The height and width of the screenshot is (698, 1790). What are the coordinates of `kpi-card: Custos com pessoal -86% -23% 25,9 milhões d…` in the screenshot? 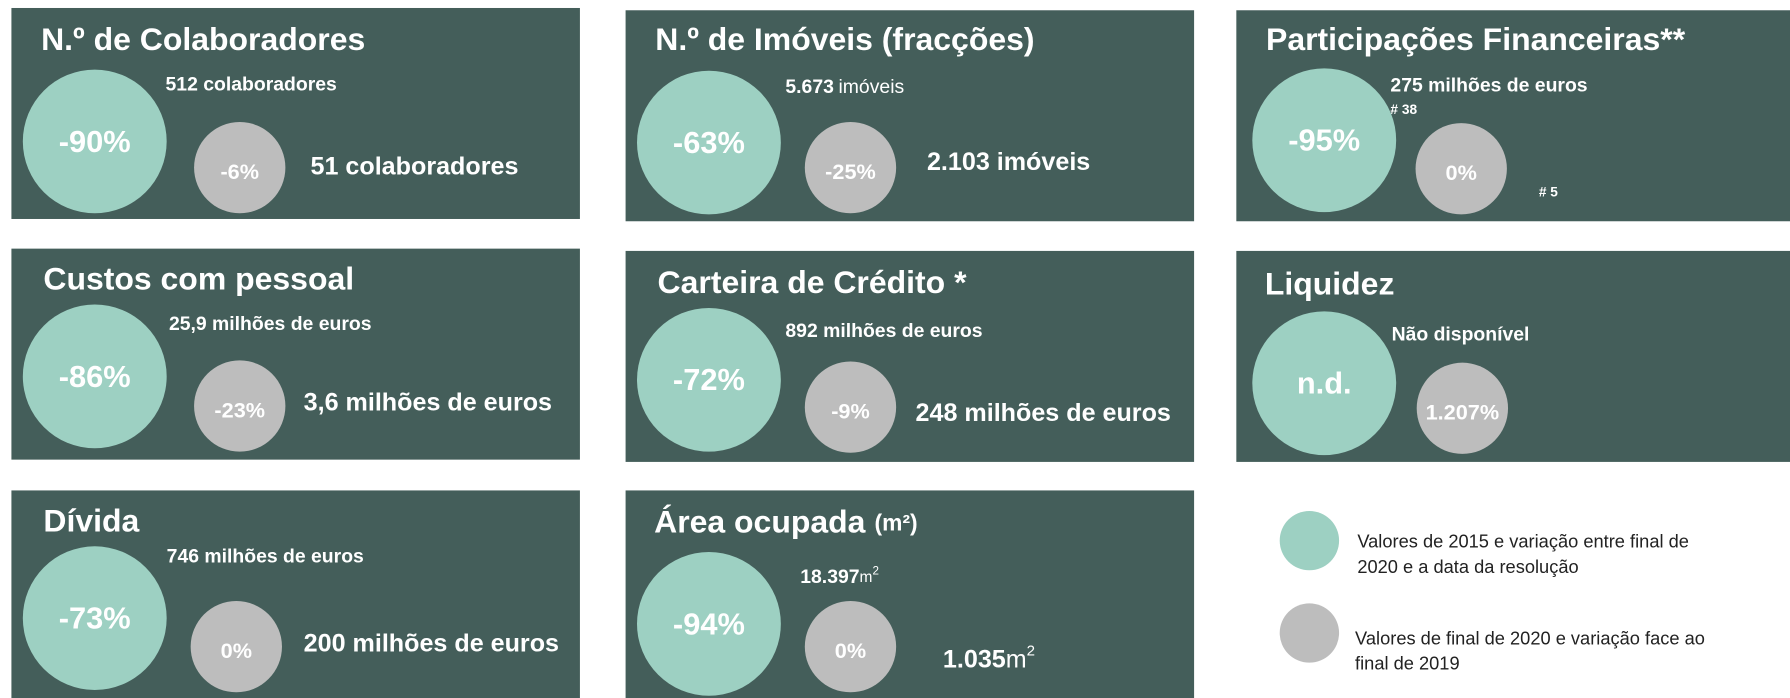 It's located at (295, 354).